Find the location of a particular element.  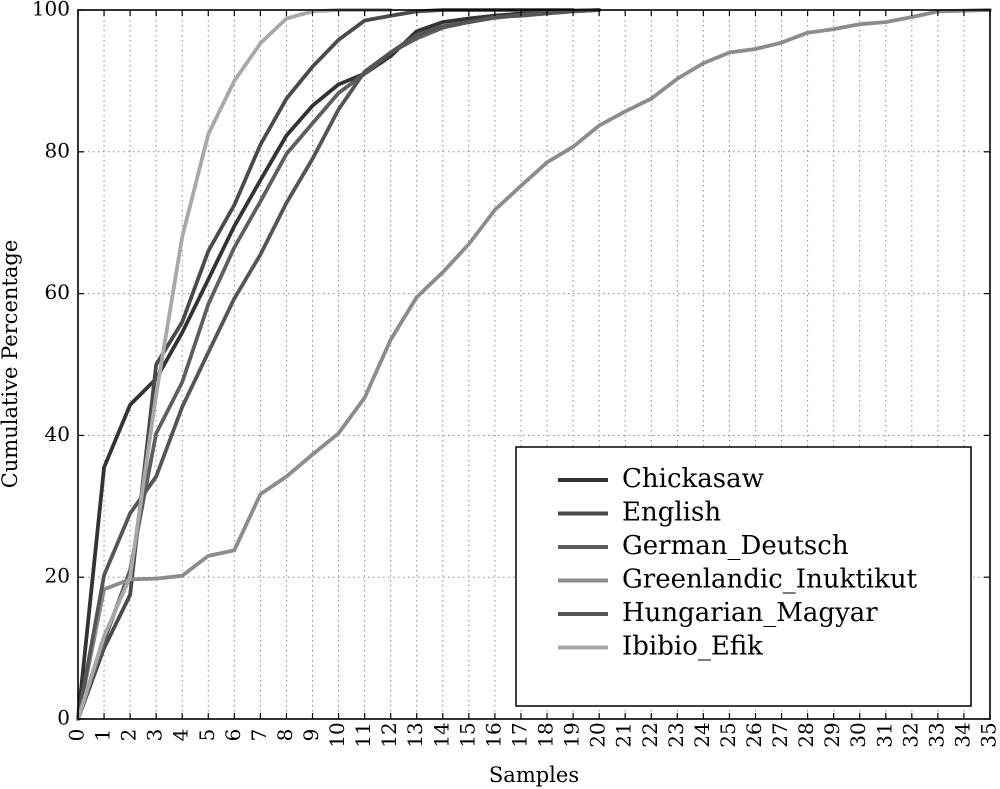

x-tick-label: 33 is located at coordinates (936, 734).